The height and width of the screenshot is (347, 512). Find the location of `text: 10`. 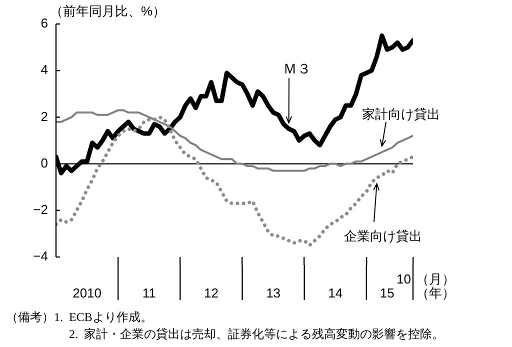

text: 10 is located at coordinates (403, 279).